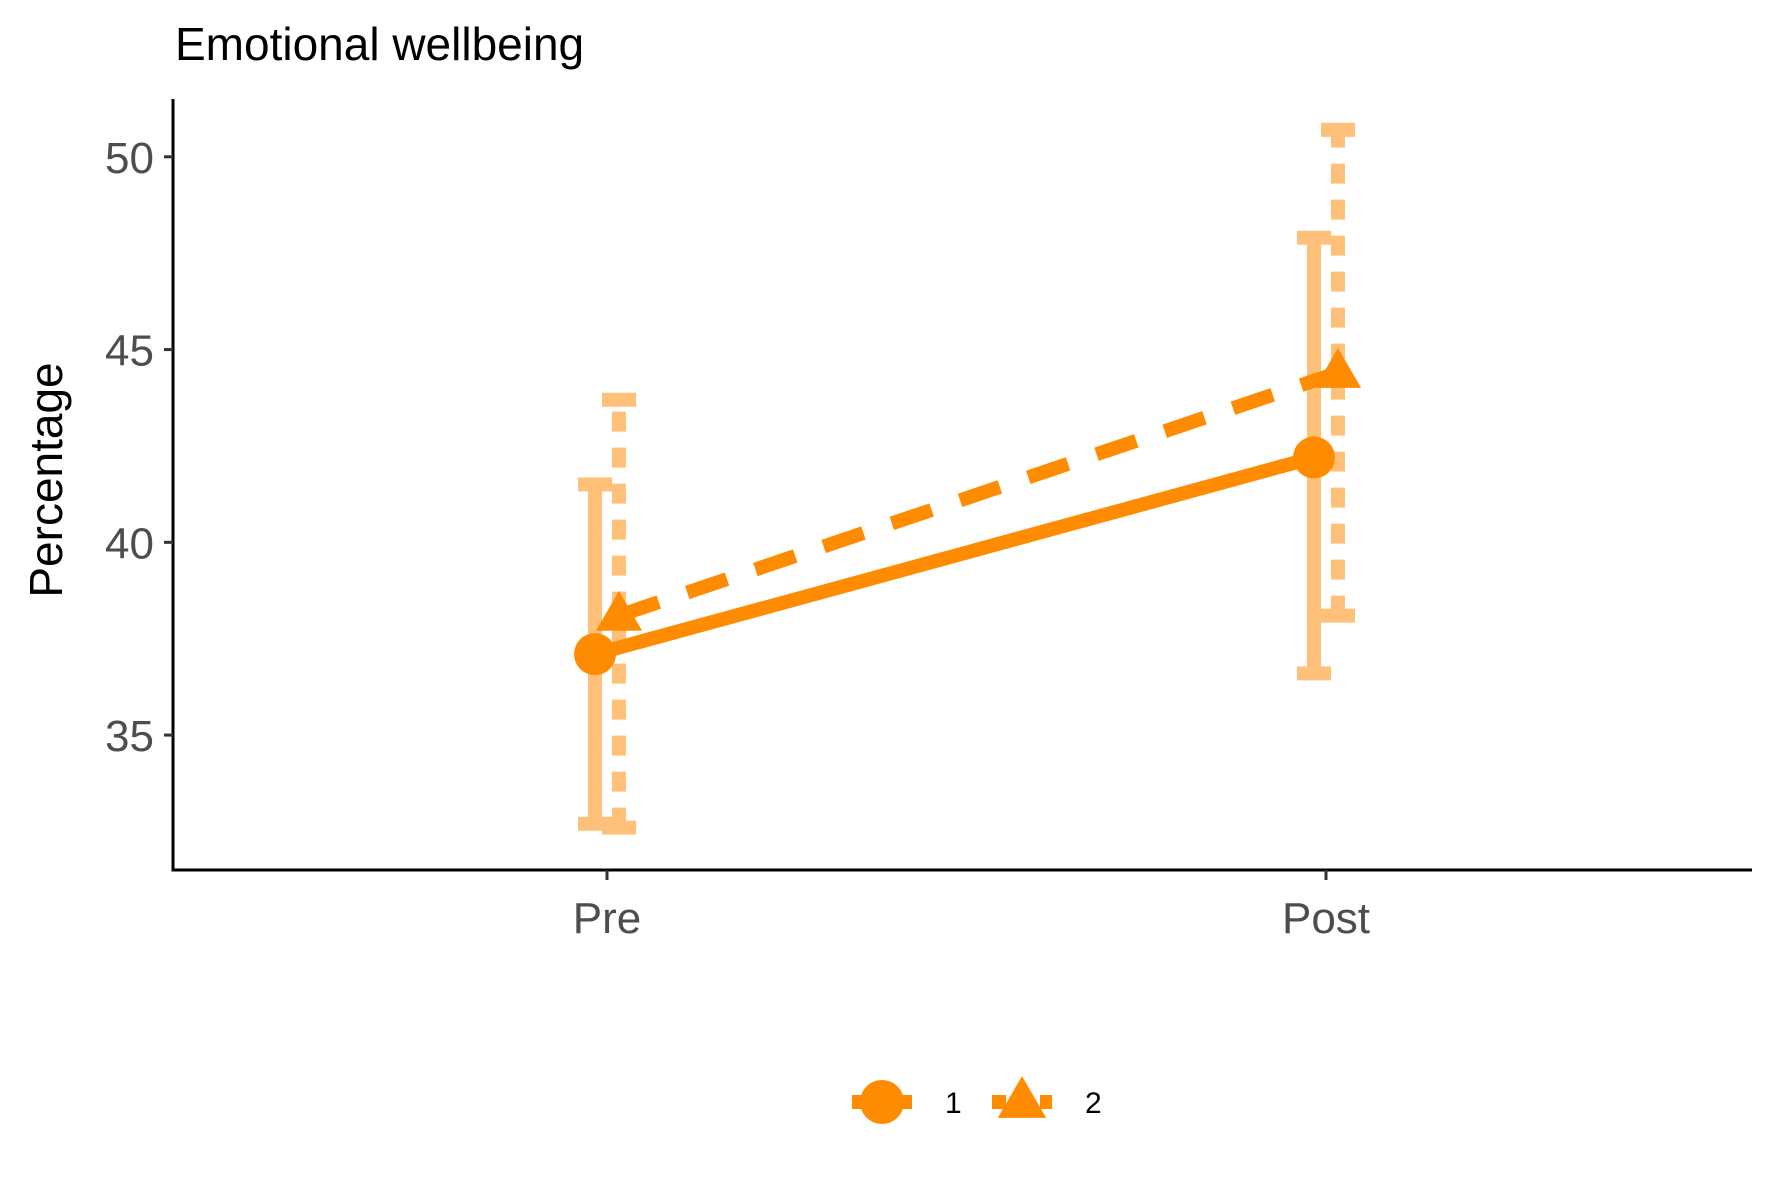 The width and height of the screenshot is (1771, 1181). I want to click on y-tick-label: 50, so click(129, 158).